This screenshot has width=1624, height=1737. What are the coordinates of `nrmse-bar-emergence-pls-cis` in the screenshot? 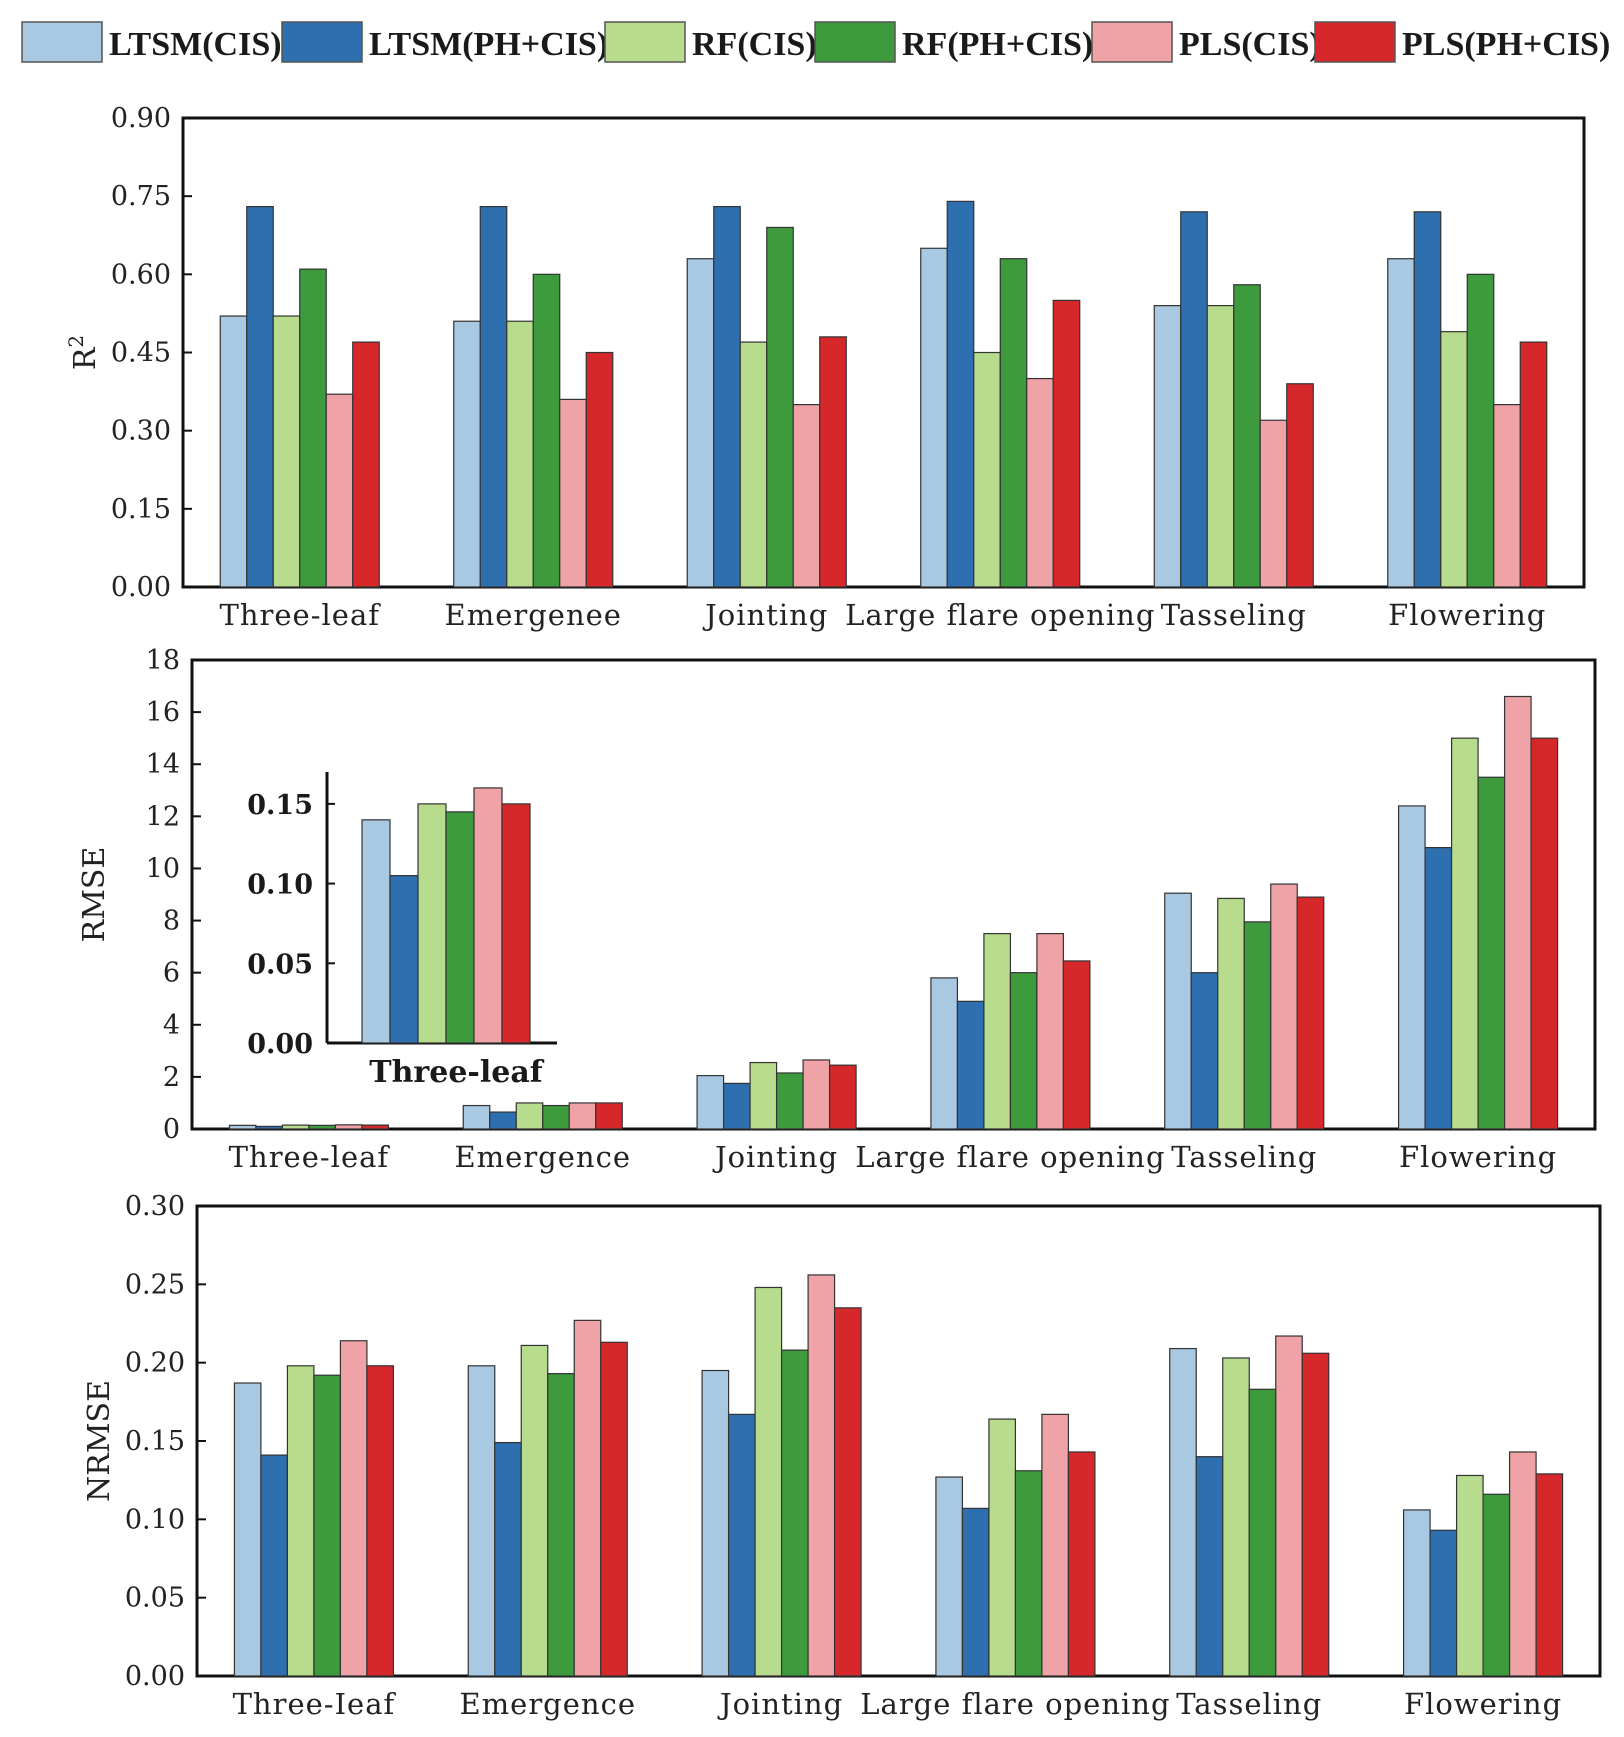 It's located at (587, 1498).